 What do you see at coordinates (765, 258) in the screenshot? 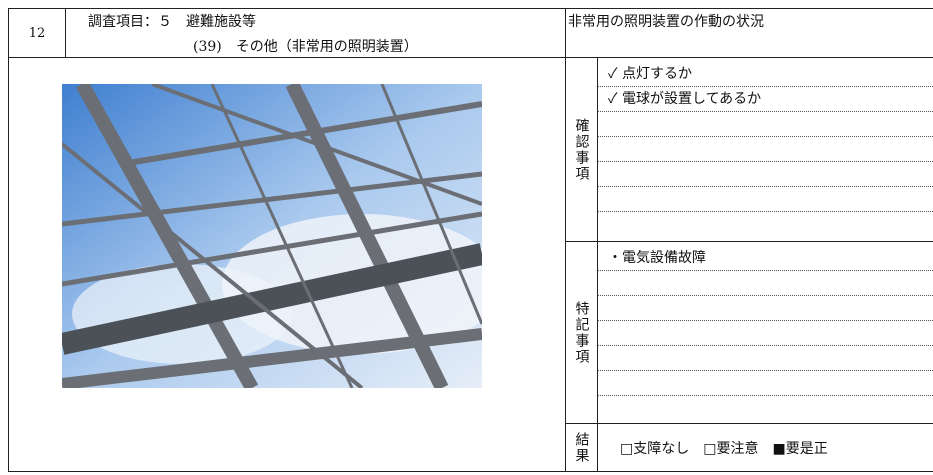
I see `note-item: ・電気設備故障` at bounding box center [765, 258].